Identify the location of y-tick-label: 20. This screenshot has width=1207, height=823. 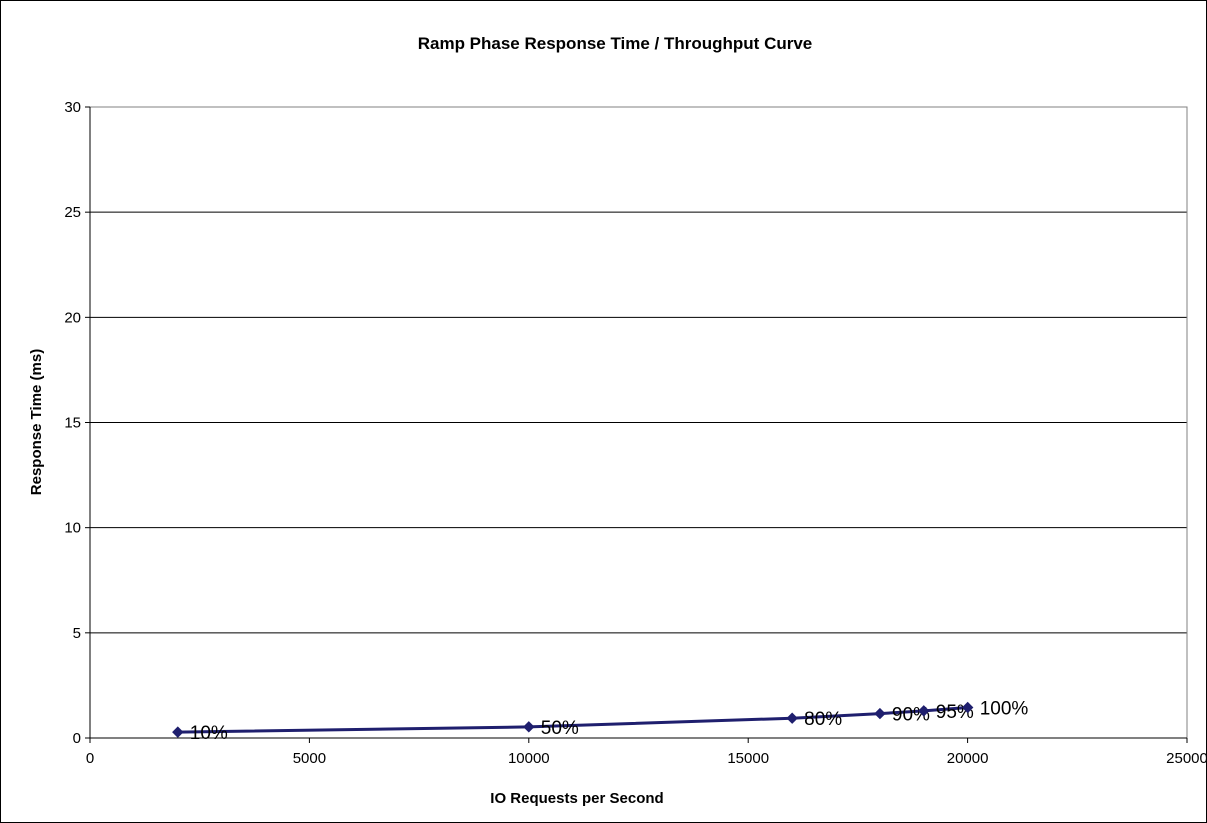
(72, 317).